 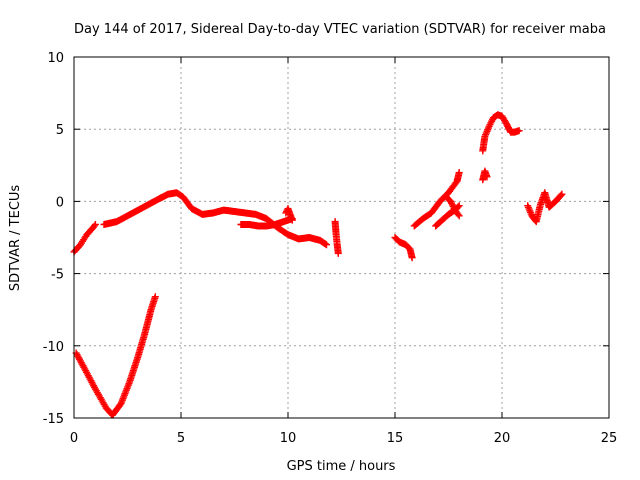 I want to click on y-tick-label: 10, so click(x=55, y=58).